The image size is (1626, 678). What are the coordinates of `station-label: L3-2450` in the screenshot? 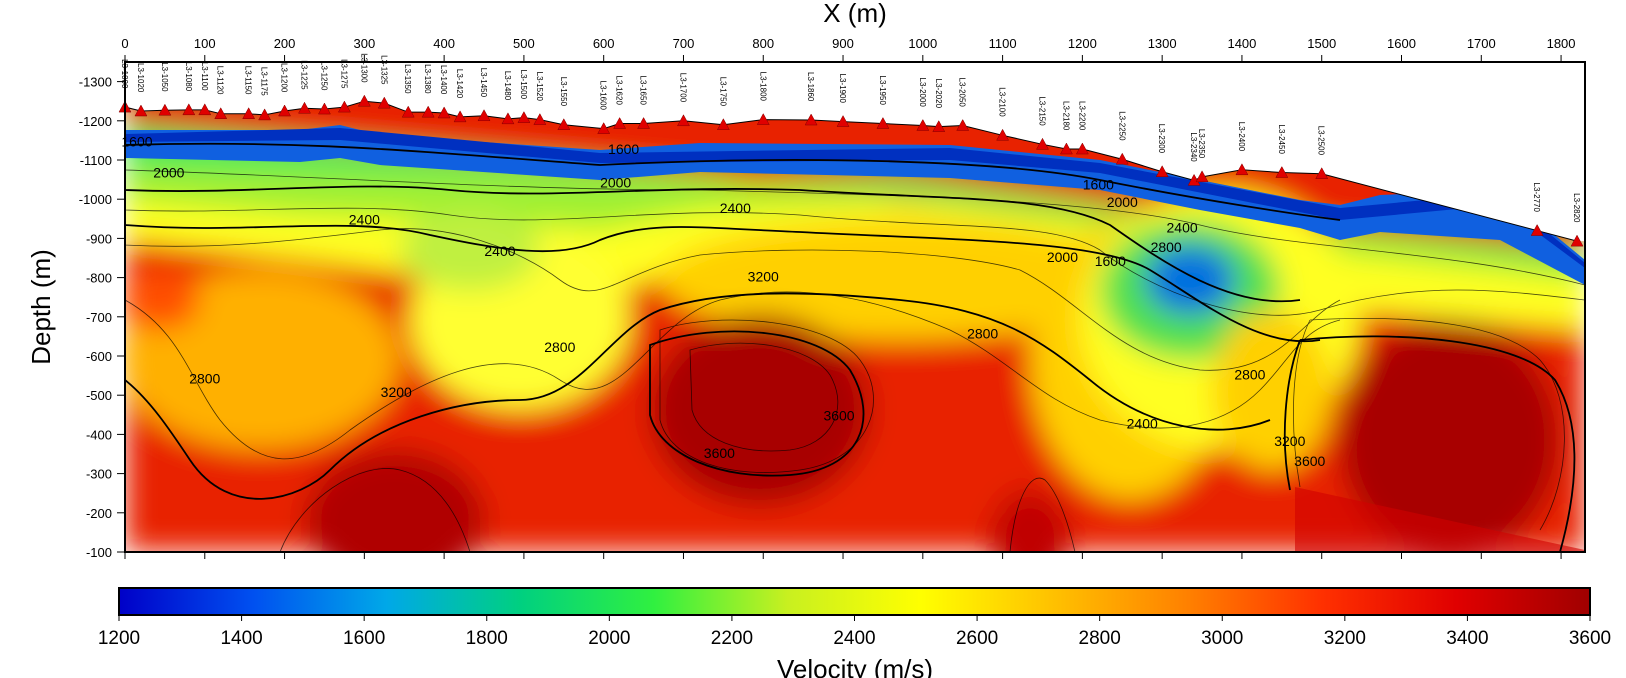 It's located at (1281, 140).